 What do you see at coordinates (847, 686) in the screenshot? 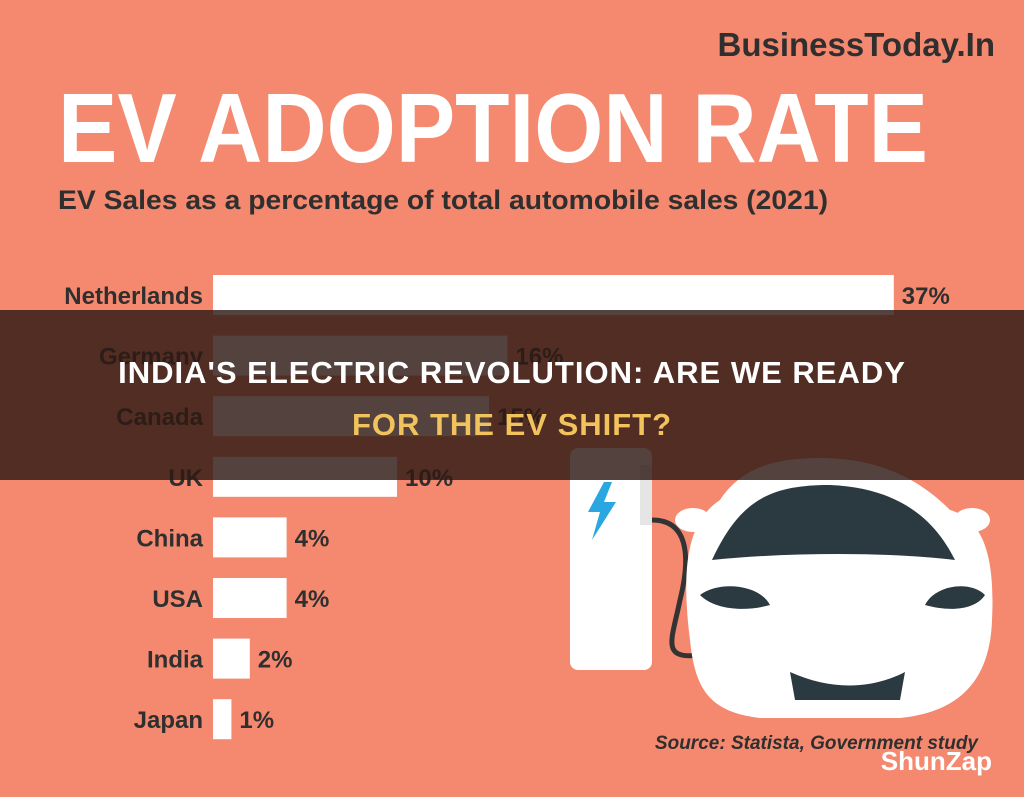
I see `grille` at bounding box center [847, 686].